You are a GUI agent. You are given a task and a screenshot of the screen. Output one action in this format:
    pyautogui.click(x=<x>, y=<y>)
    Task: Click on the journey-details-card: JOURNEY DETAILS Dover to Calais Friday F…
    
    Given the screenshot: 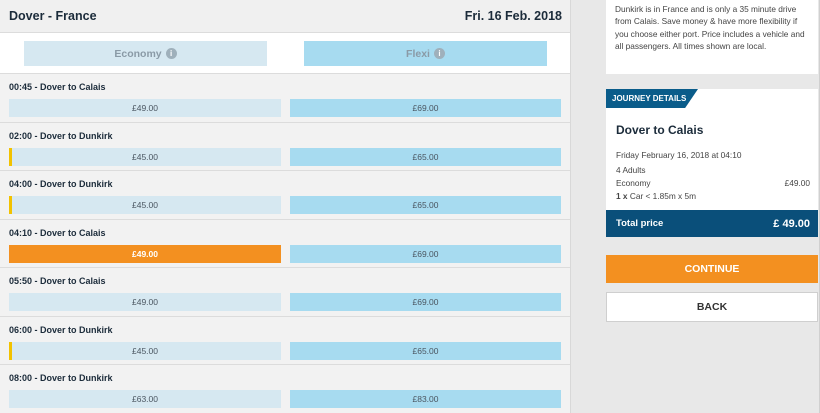 What is the action you would take?
    pyautogui.click(x=712, y=163)
    